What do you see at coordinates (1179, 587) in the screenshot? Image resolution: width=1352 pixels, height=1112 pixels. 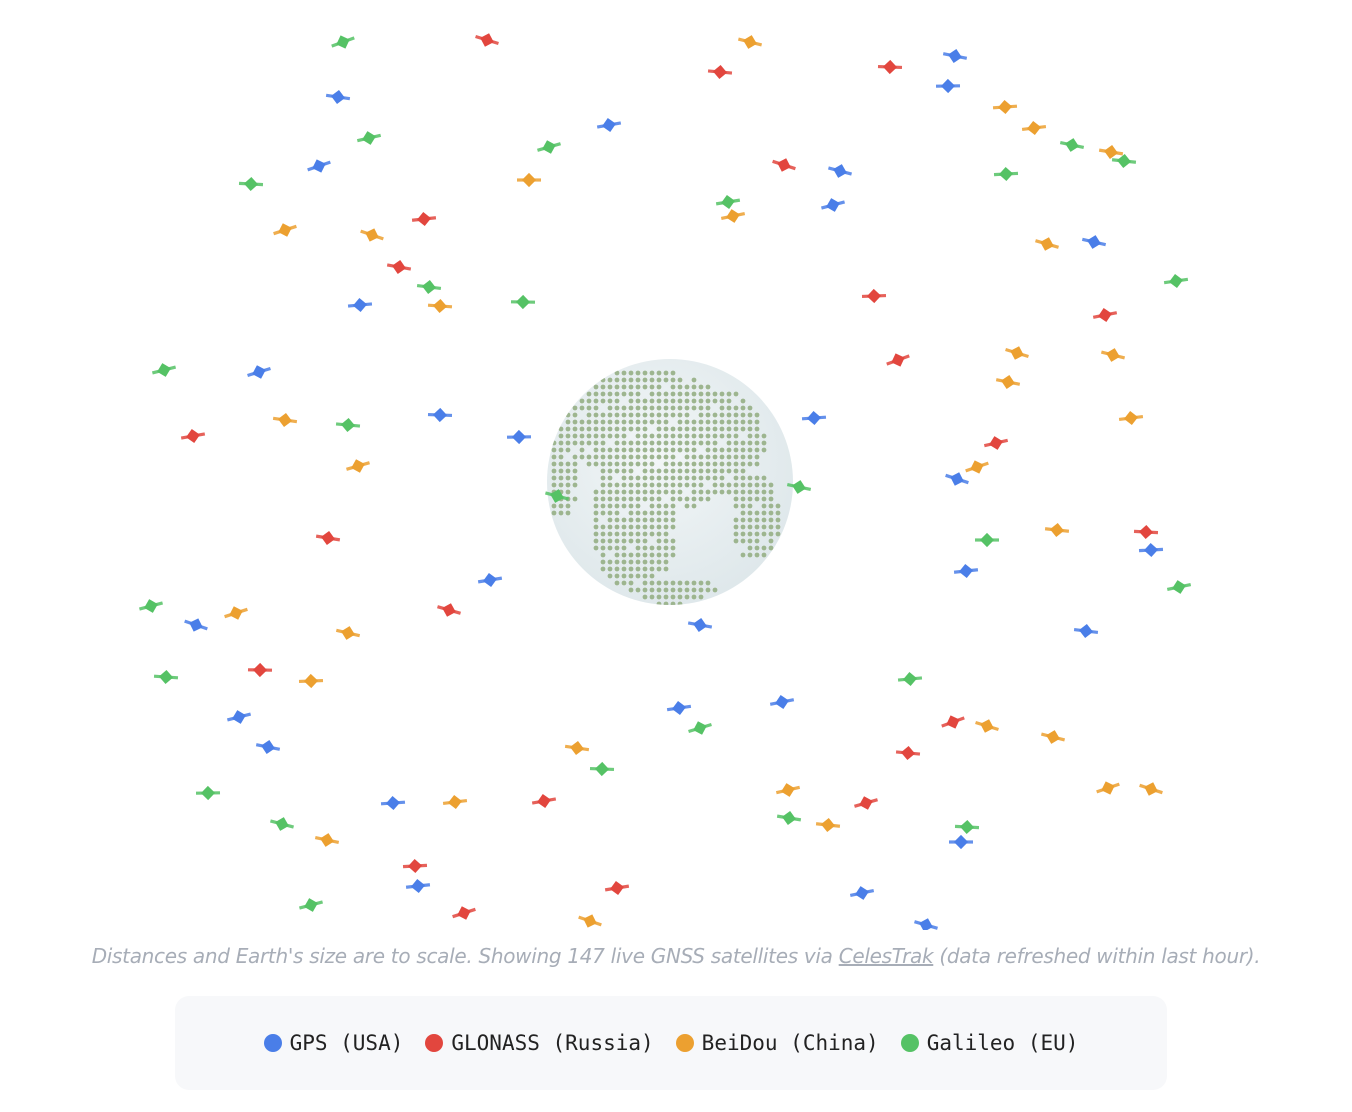 I see `galileo-satellite` at bounding box center [1179, 587].